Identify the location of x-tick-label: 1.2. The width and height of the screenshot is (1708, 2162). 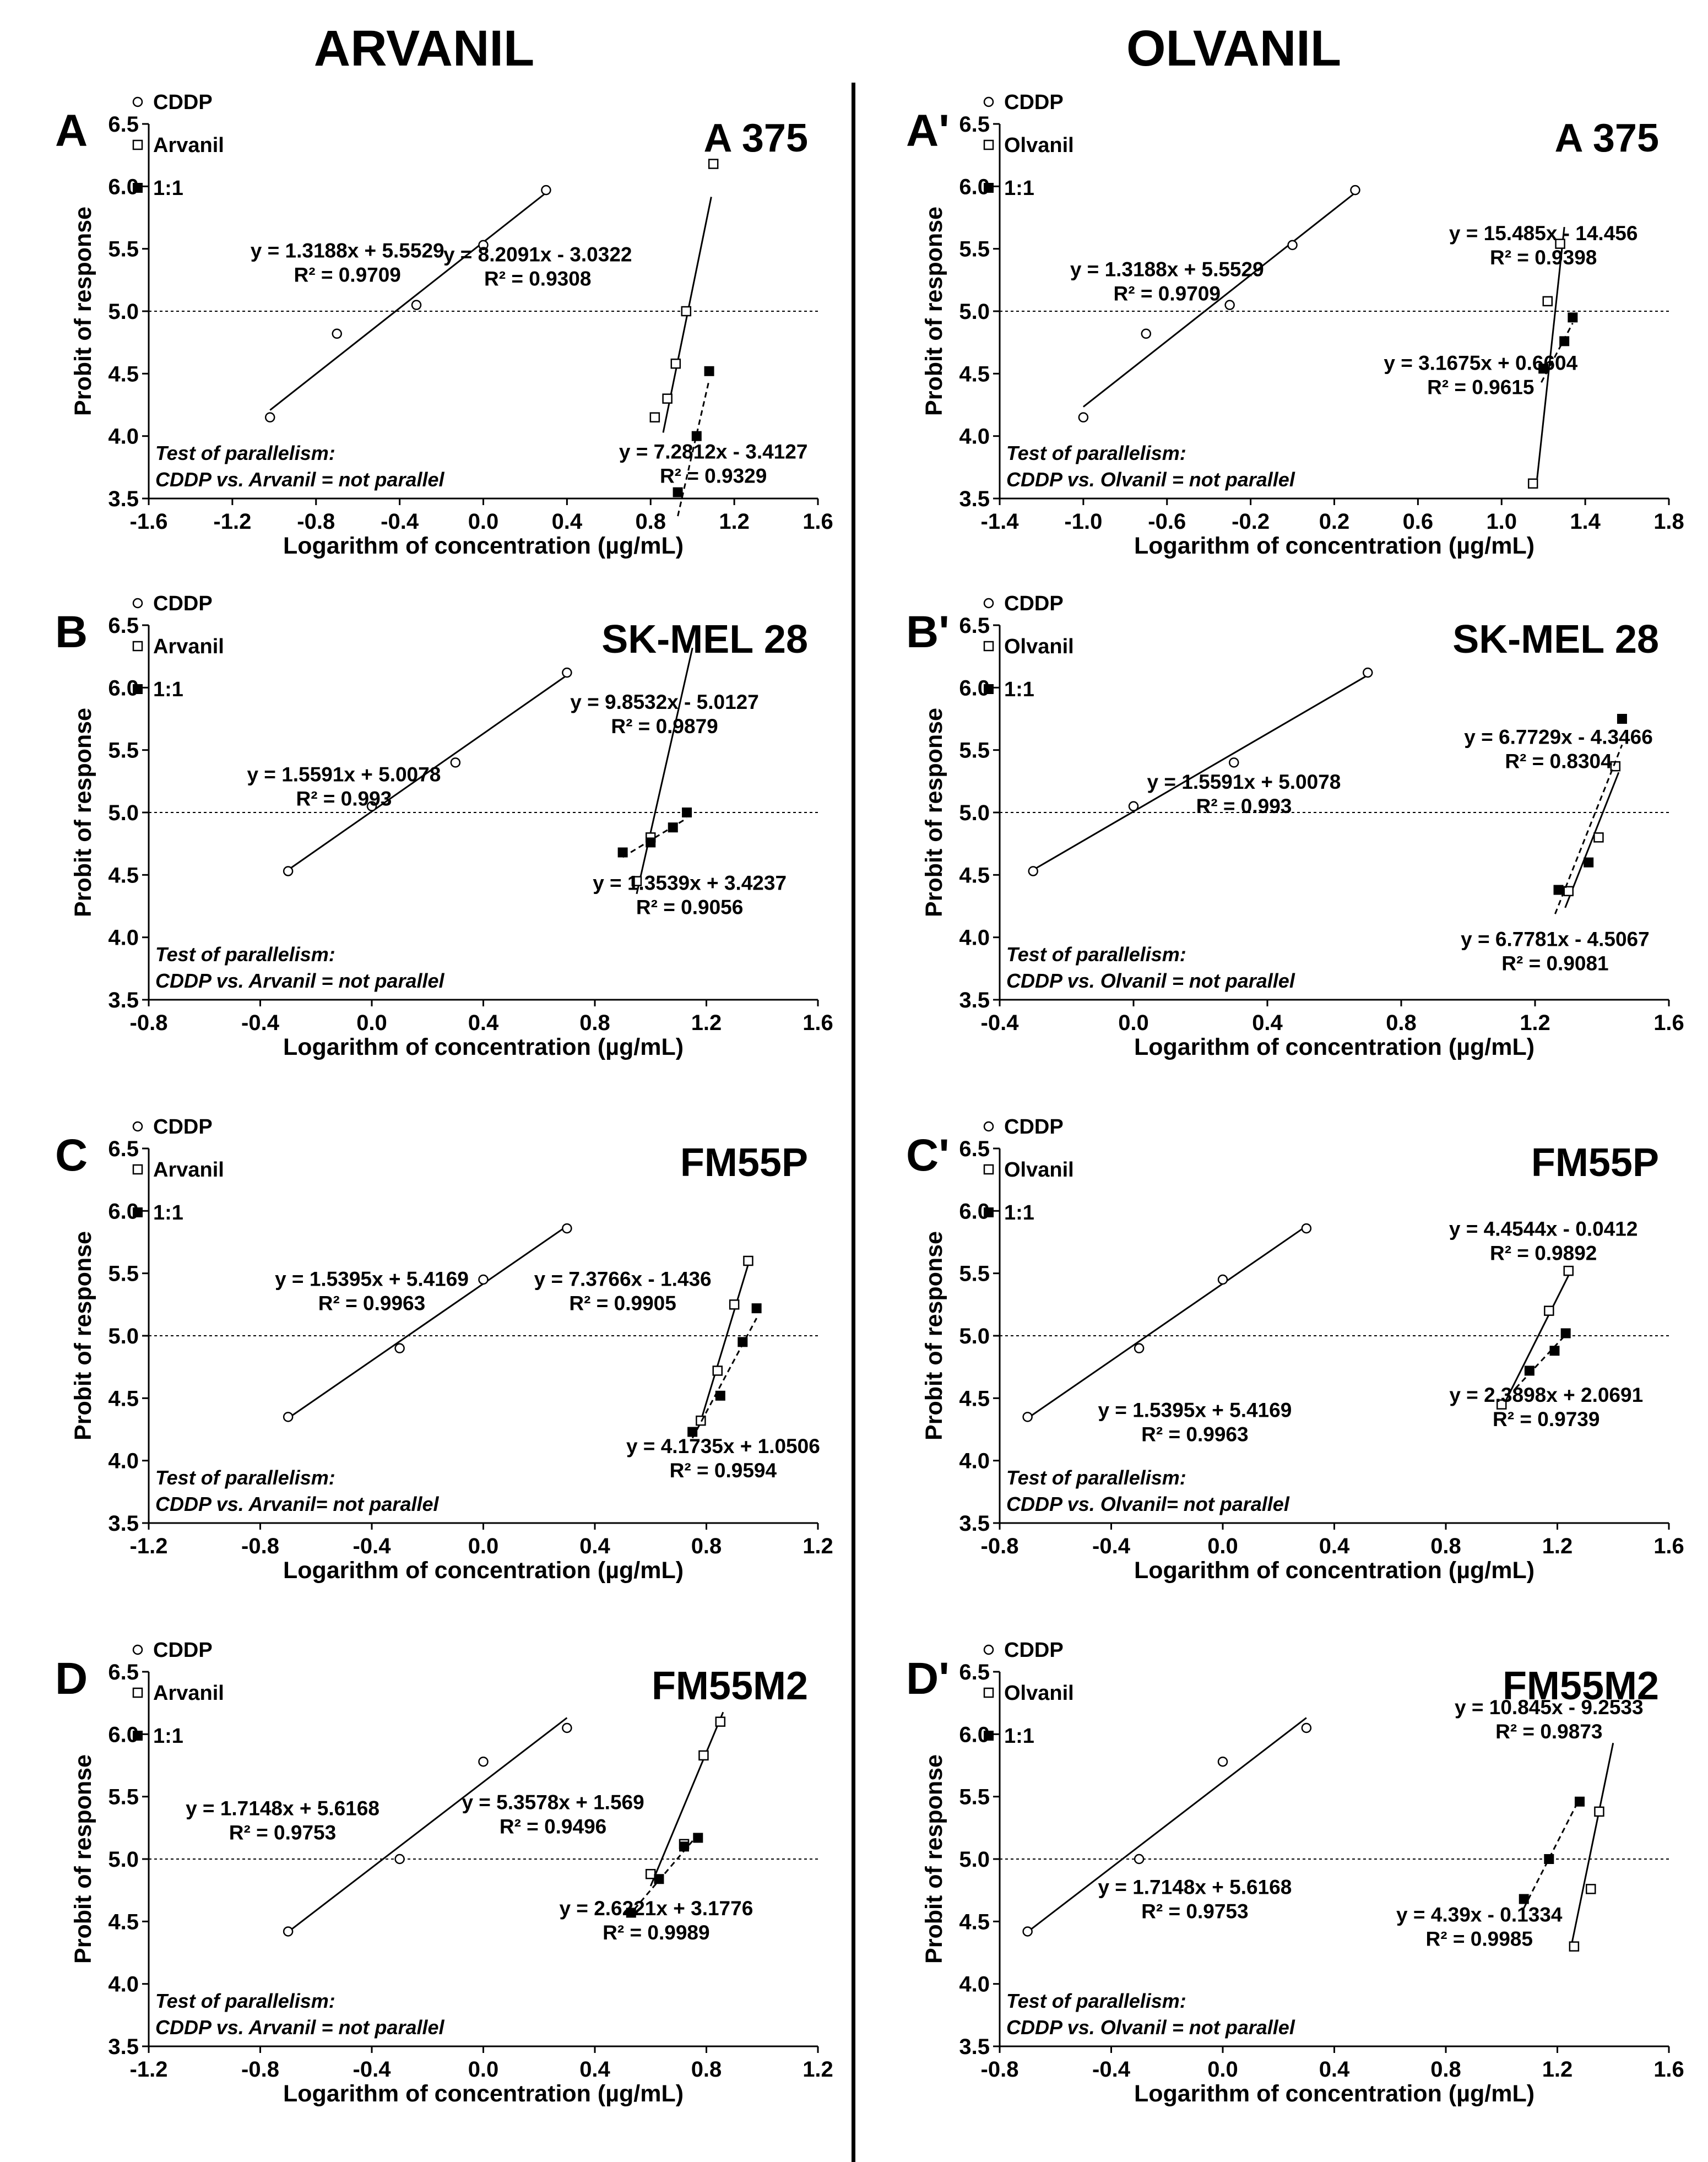
(735, 522).